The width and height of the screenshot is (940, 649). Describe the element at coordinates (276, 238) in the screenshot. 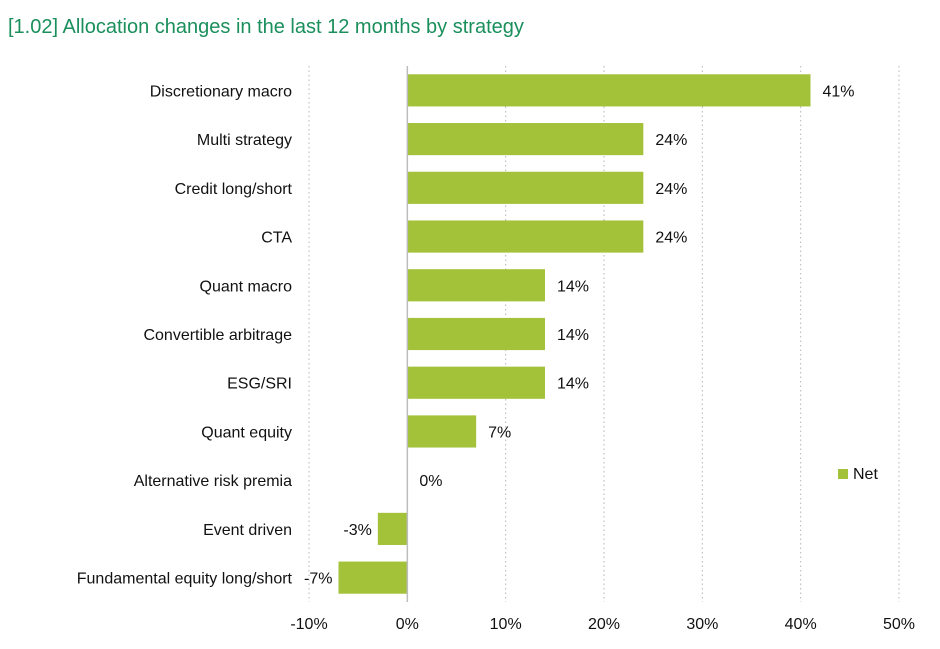

I see `category-label: CTA` at that location.